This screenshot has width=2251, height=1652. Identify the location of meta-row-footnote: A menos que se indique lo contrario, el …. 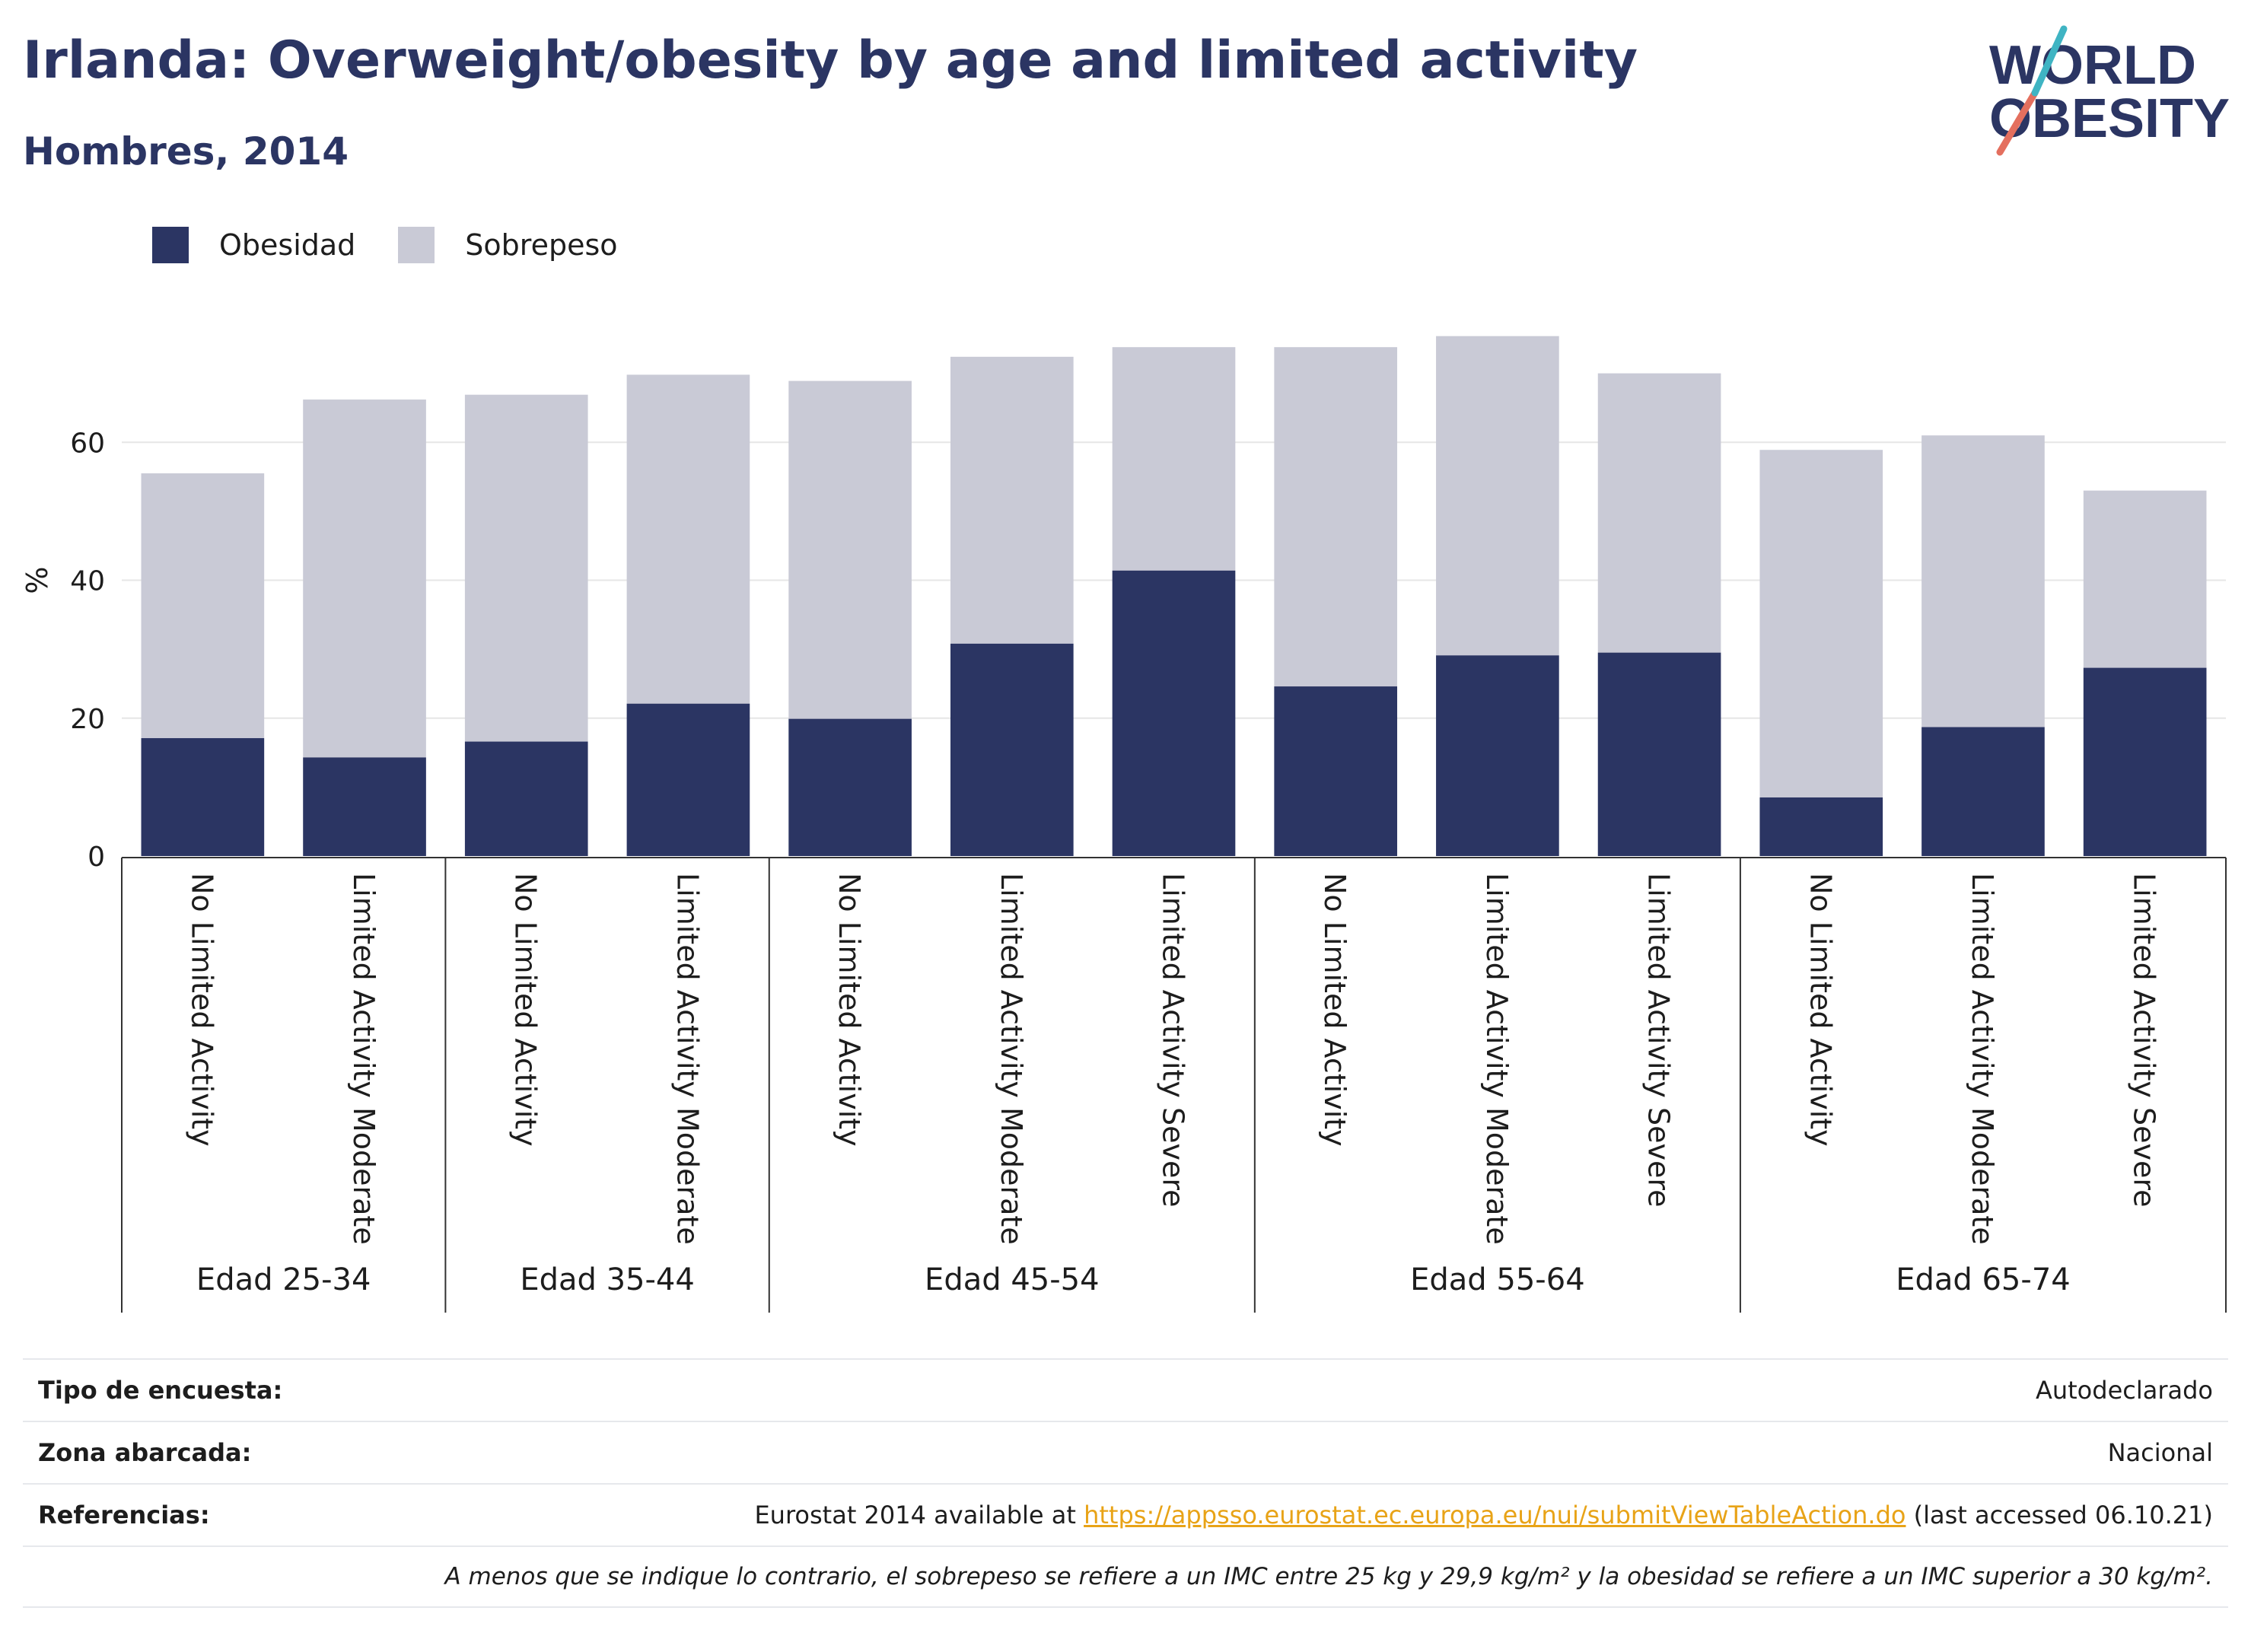
(1125, 1576).